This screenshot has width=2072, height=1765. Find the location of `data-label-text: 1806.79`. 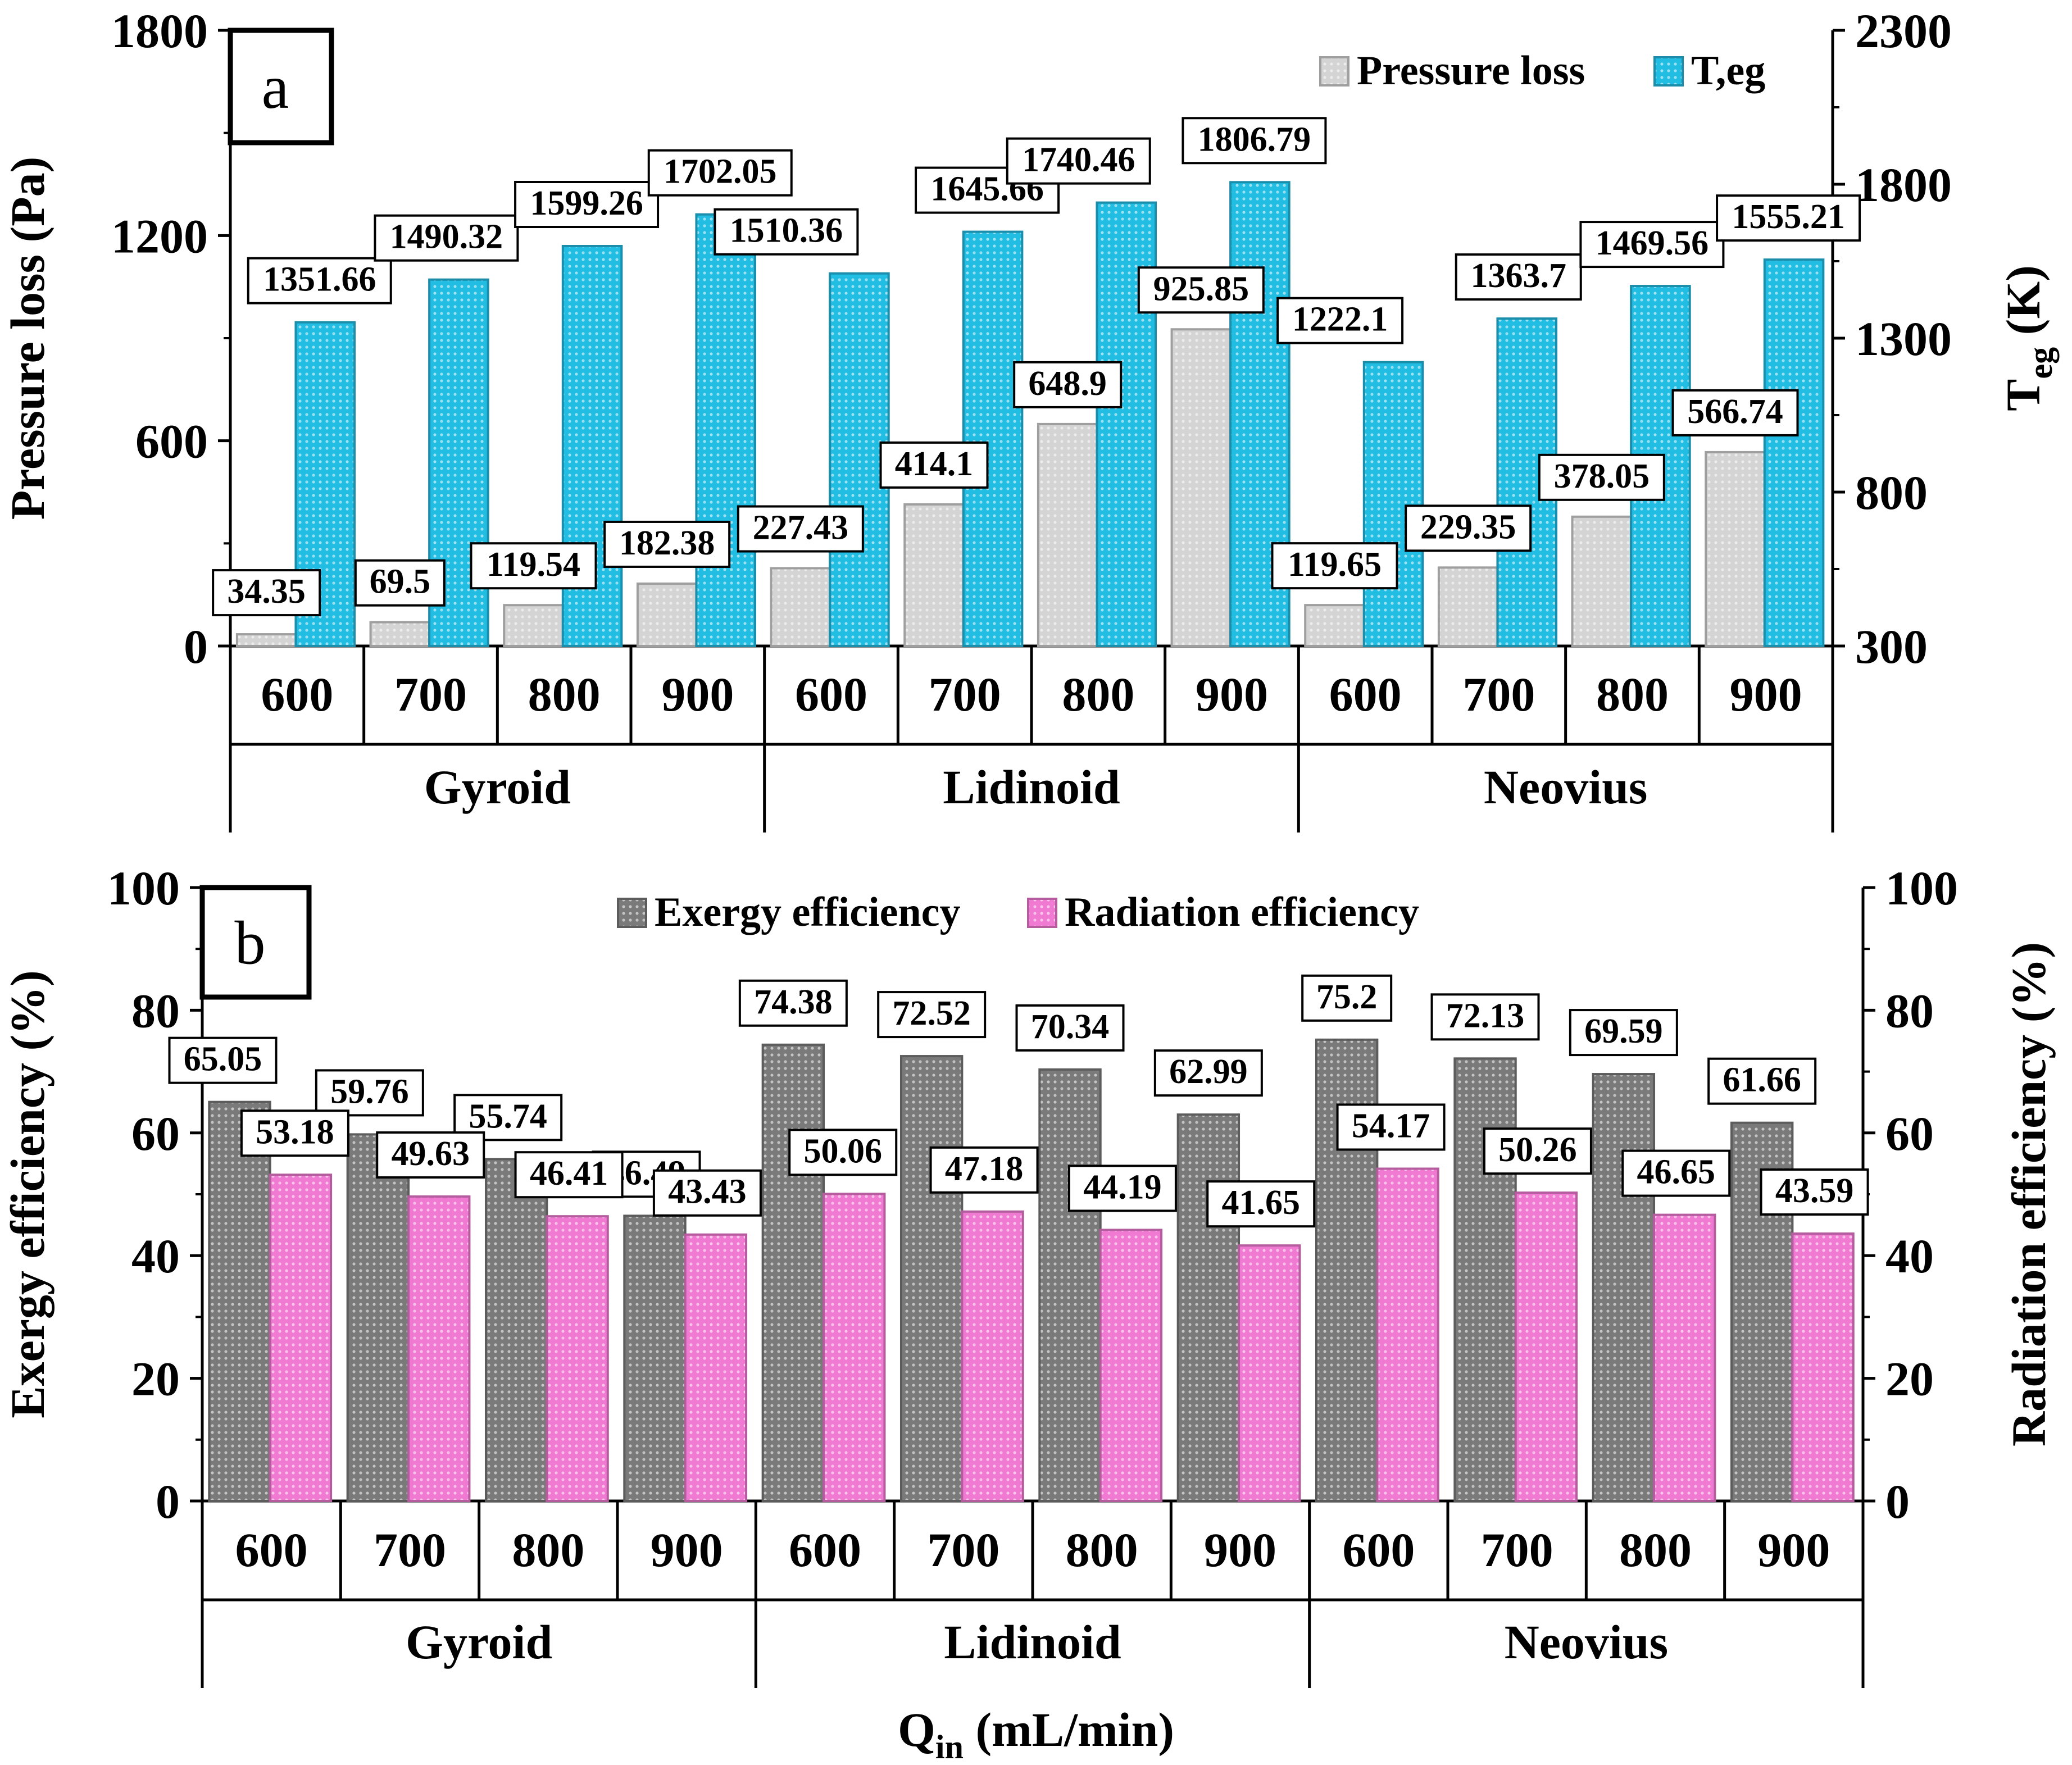

data-label-text: 1806.79 is located at coordinates (1254, 139).